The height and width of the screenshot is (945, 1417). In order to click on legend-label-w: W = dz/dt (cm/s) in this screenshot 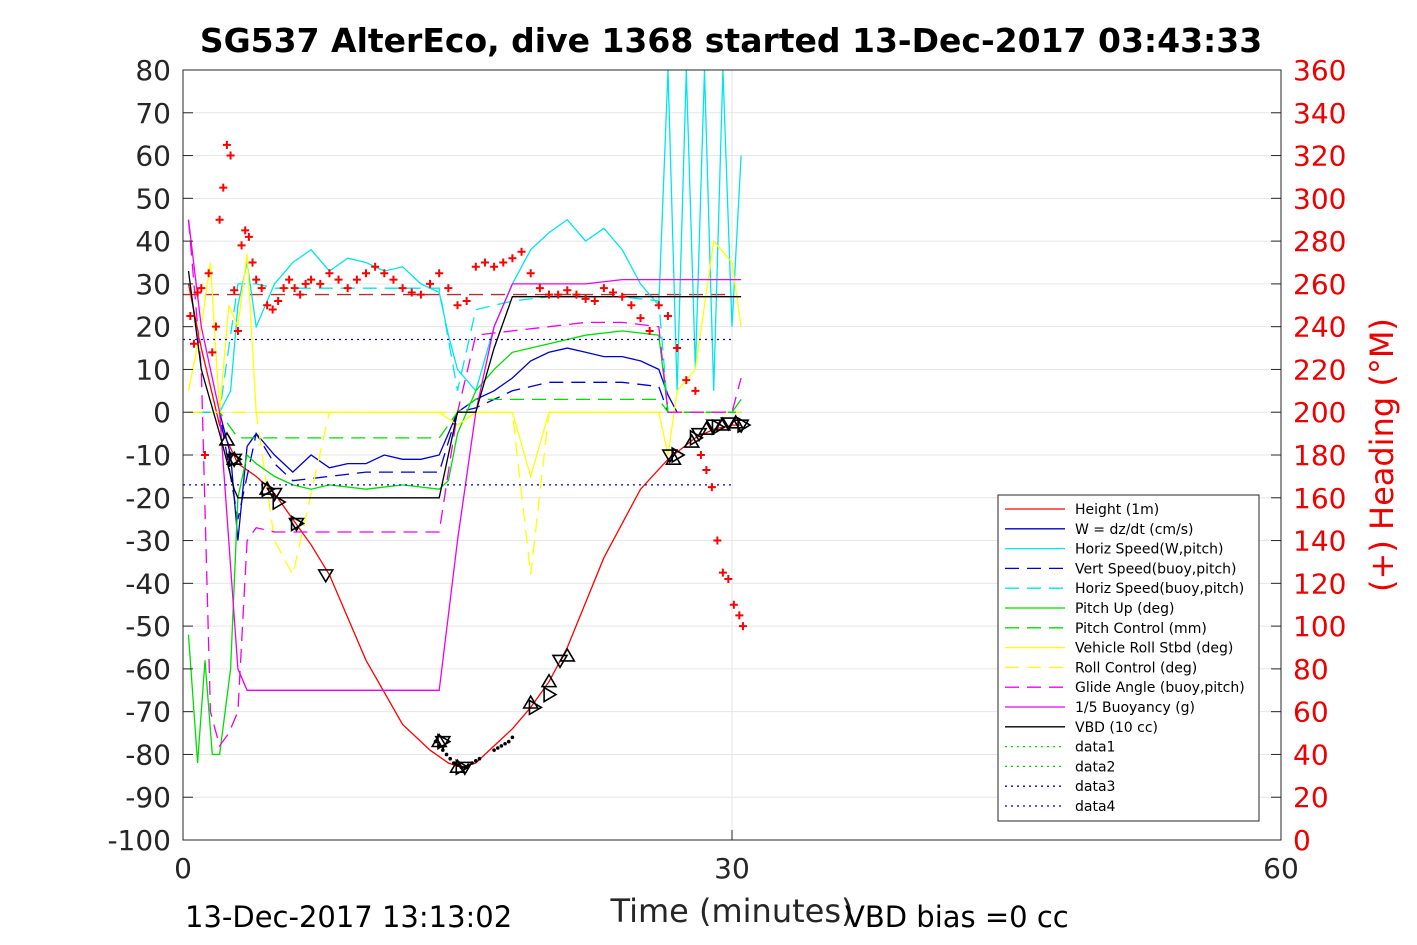, I will do `click(1134, 530)`.